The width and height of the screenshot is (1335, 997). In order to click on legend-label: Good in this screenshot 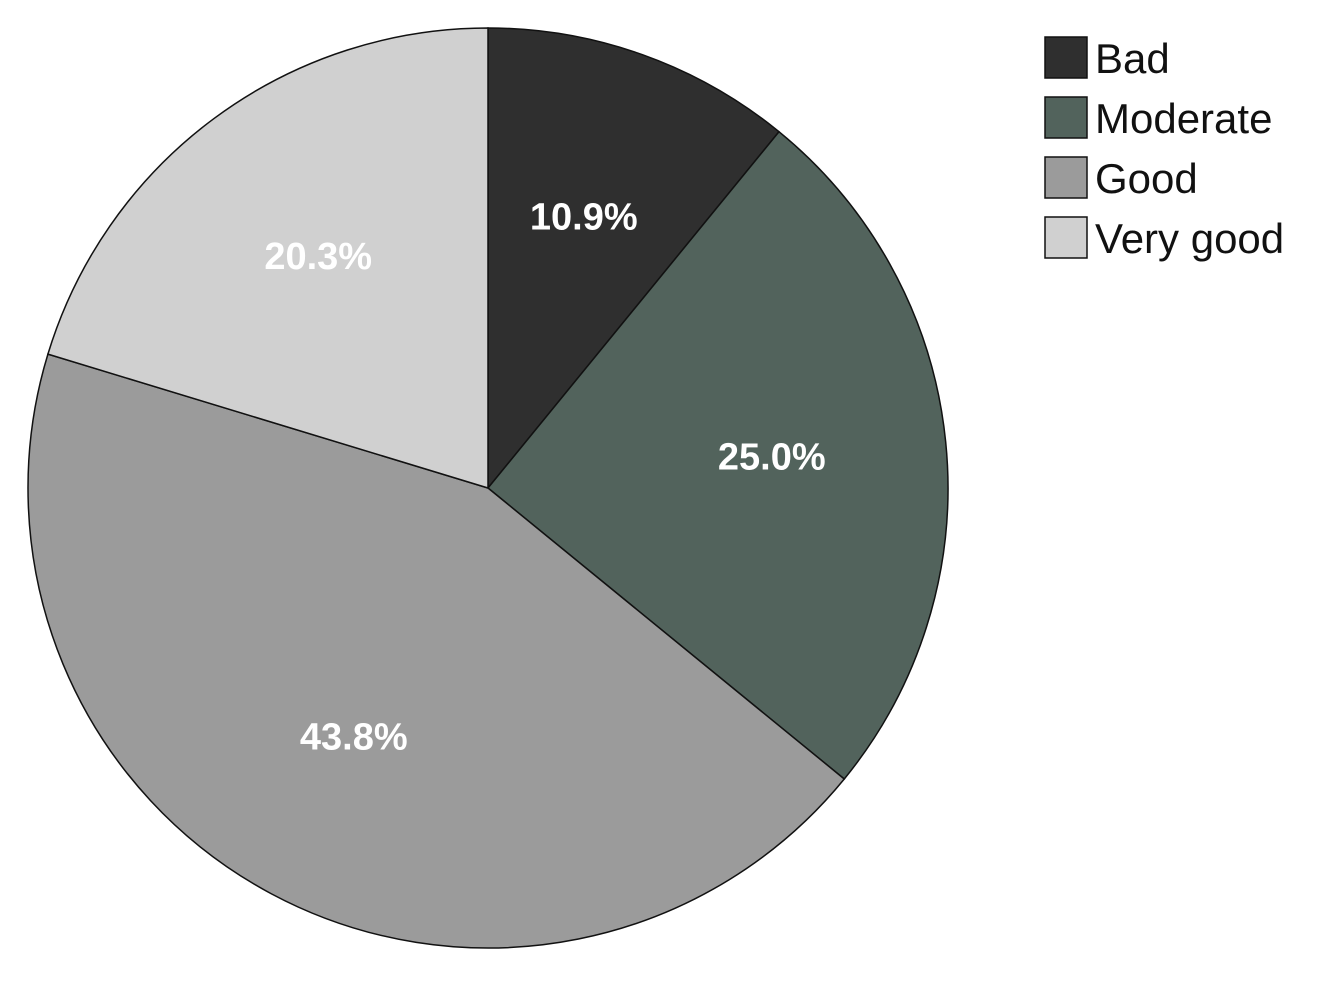, I will do `click(1146, 178)`.